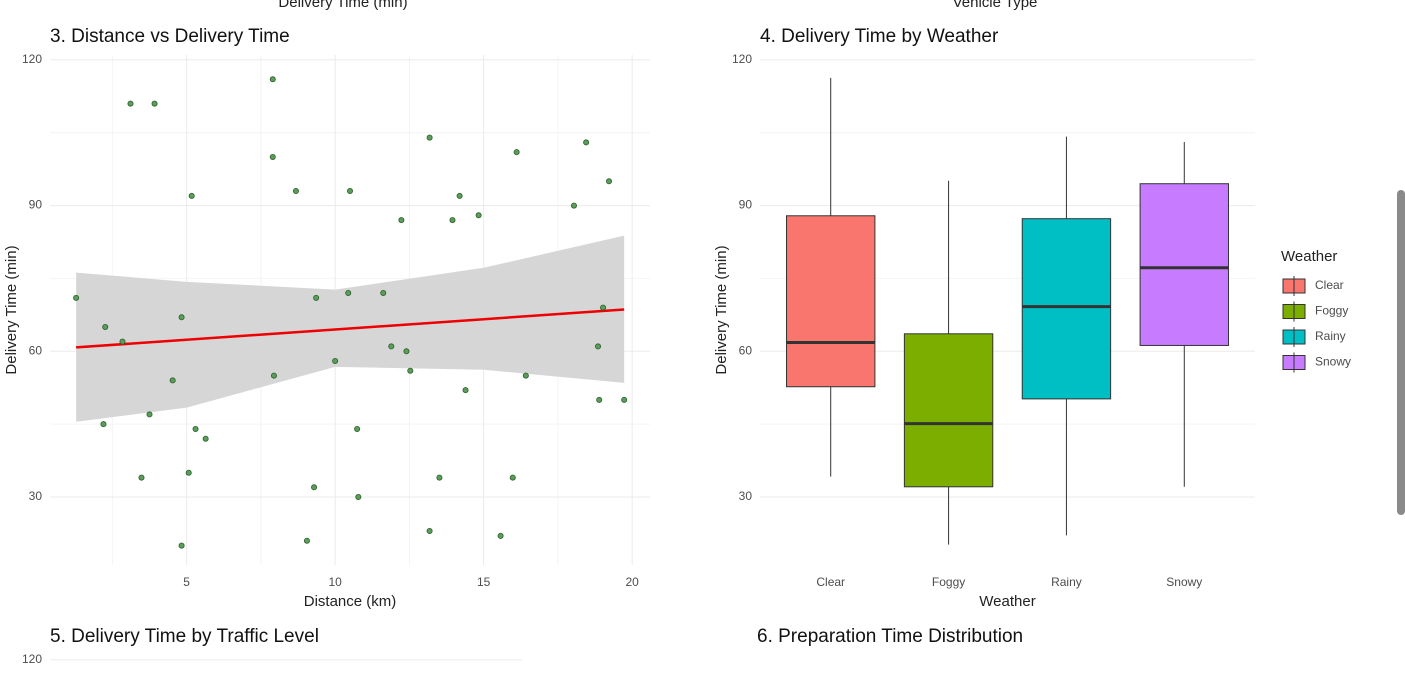 Image resolution: width=1405 pixels, height=693 pixels. What do you see at coordinates (1330, 336) in the screenshot?
I see `legend-label: Rainy` at bounding box center [1330, 336].